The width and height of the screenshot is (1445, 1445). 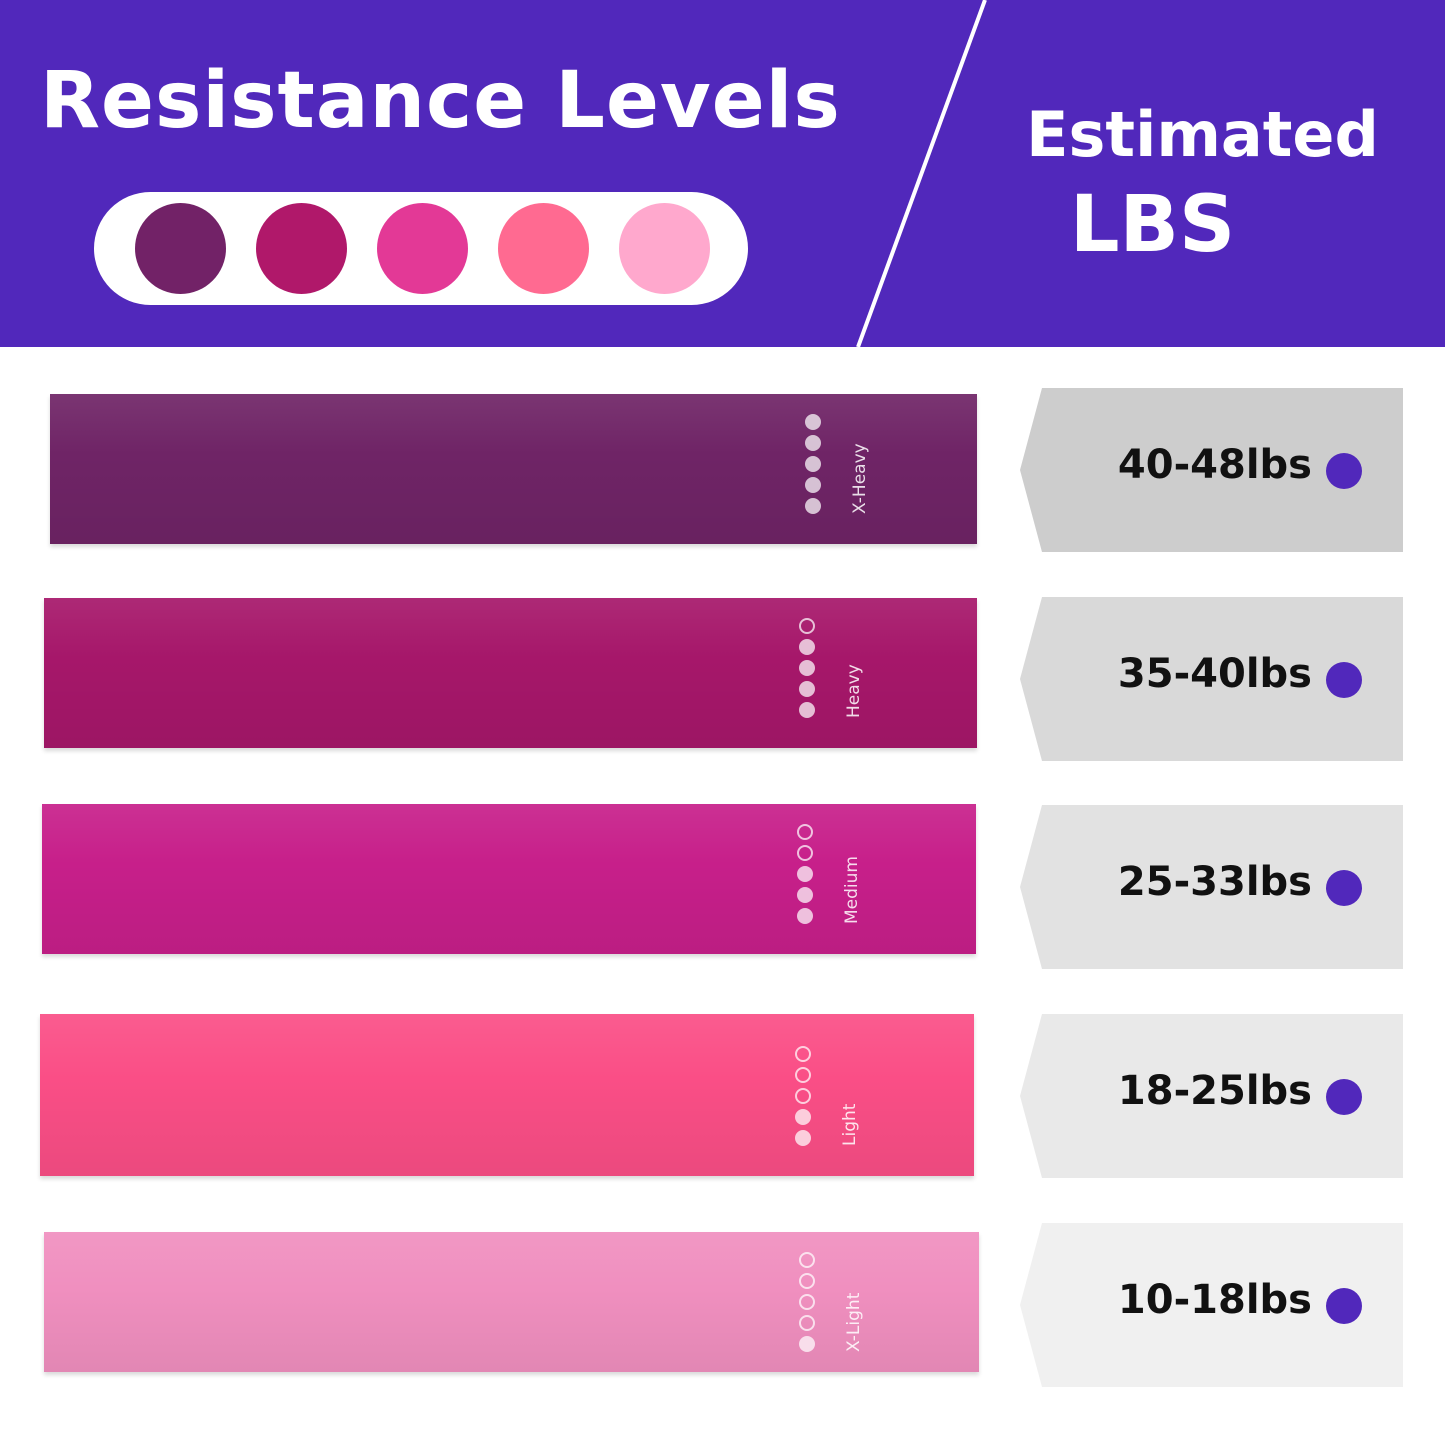 I want to click on weight-tag-heavy: 35-40lbs, so click(x=1211, y=679).